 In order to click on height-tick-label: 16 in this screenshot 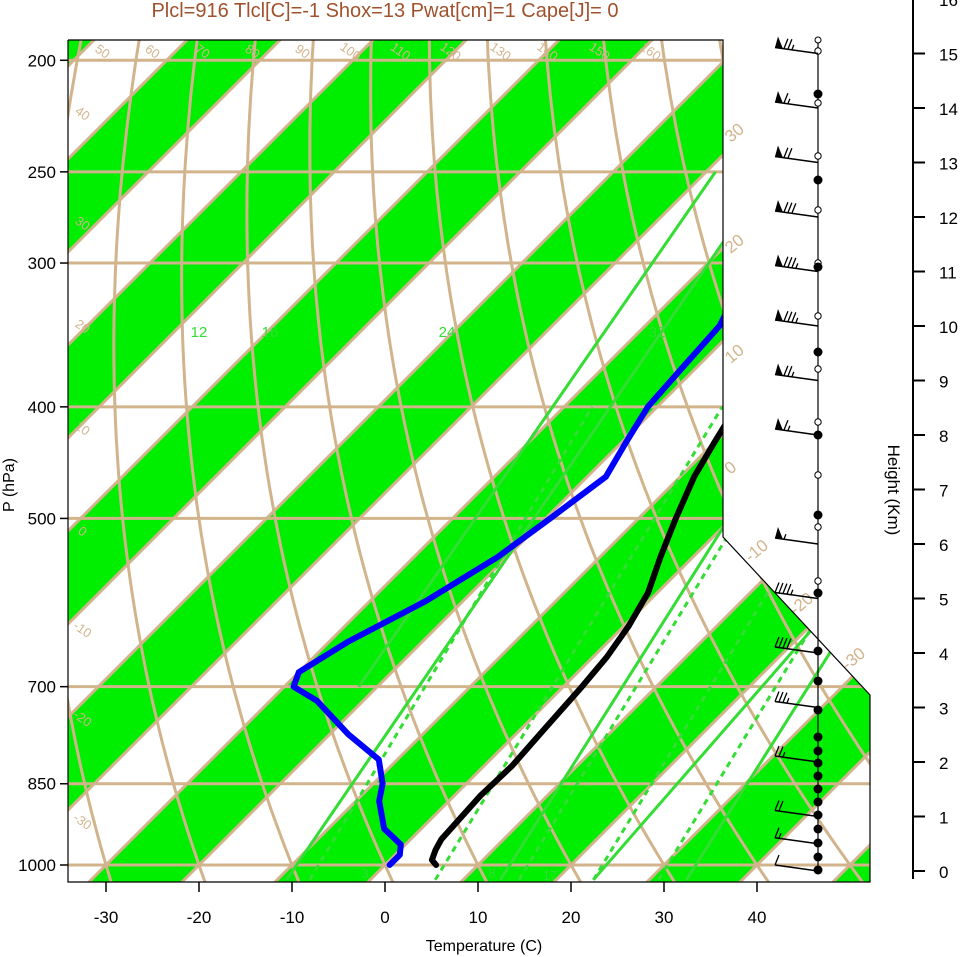, I will do `click(948, 5)`.